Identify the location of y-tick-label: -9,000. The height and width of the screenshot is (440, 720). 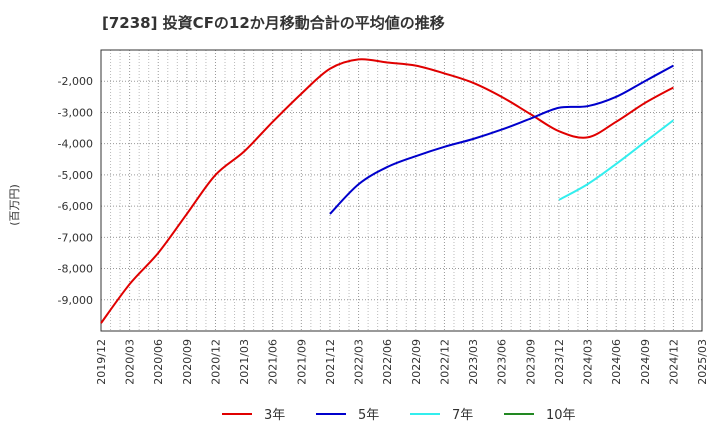
(75, 300).